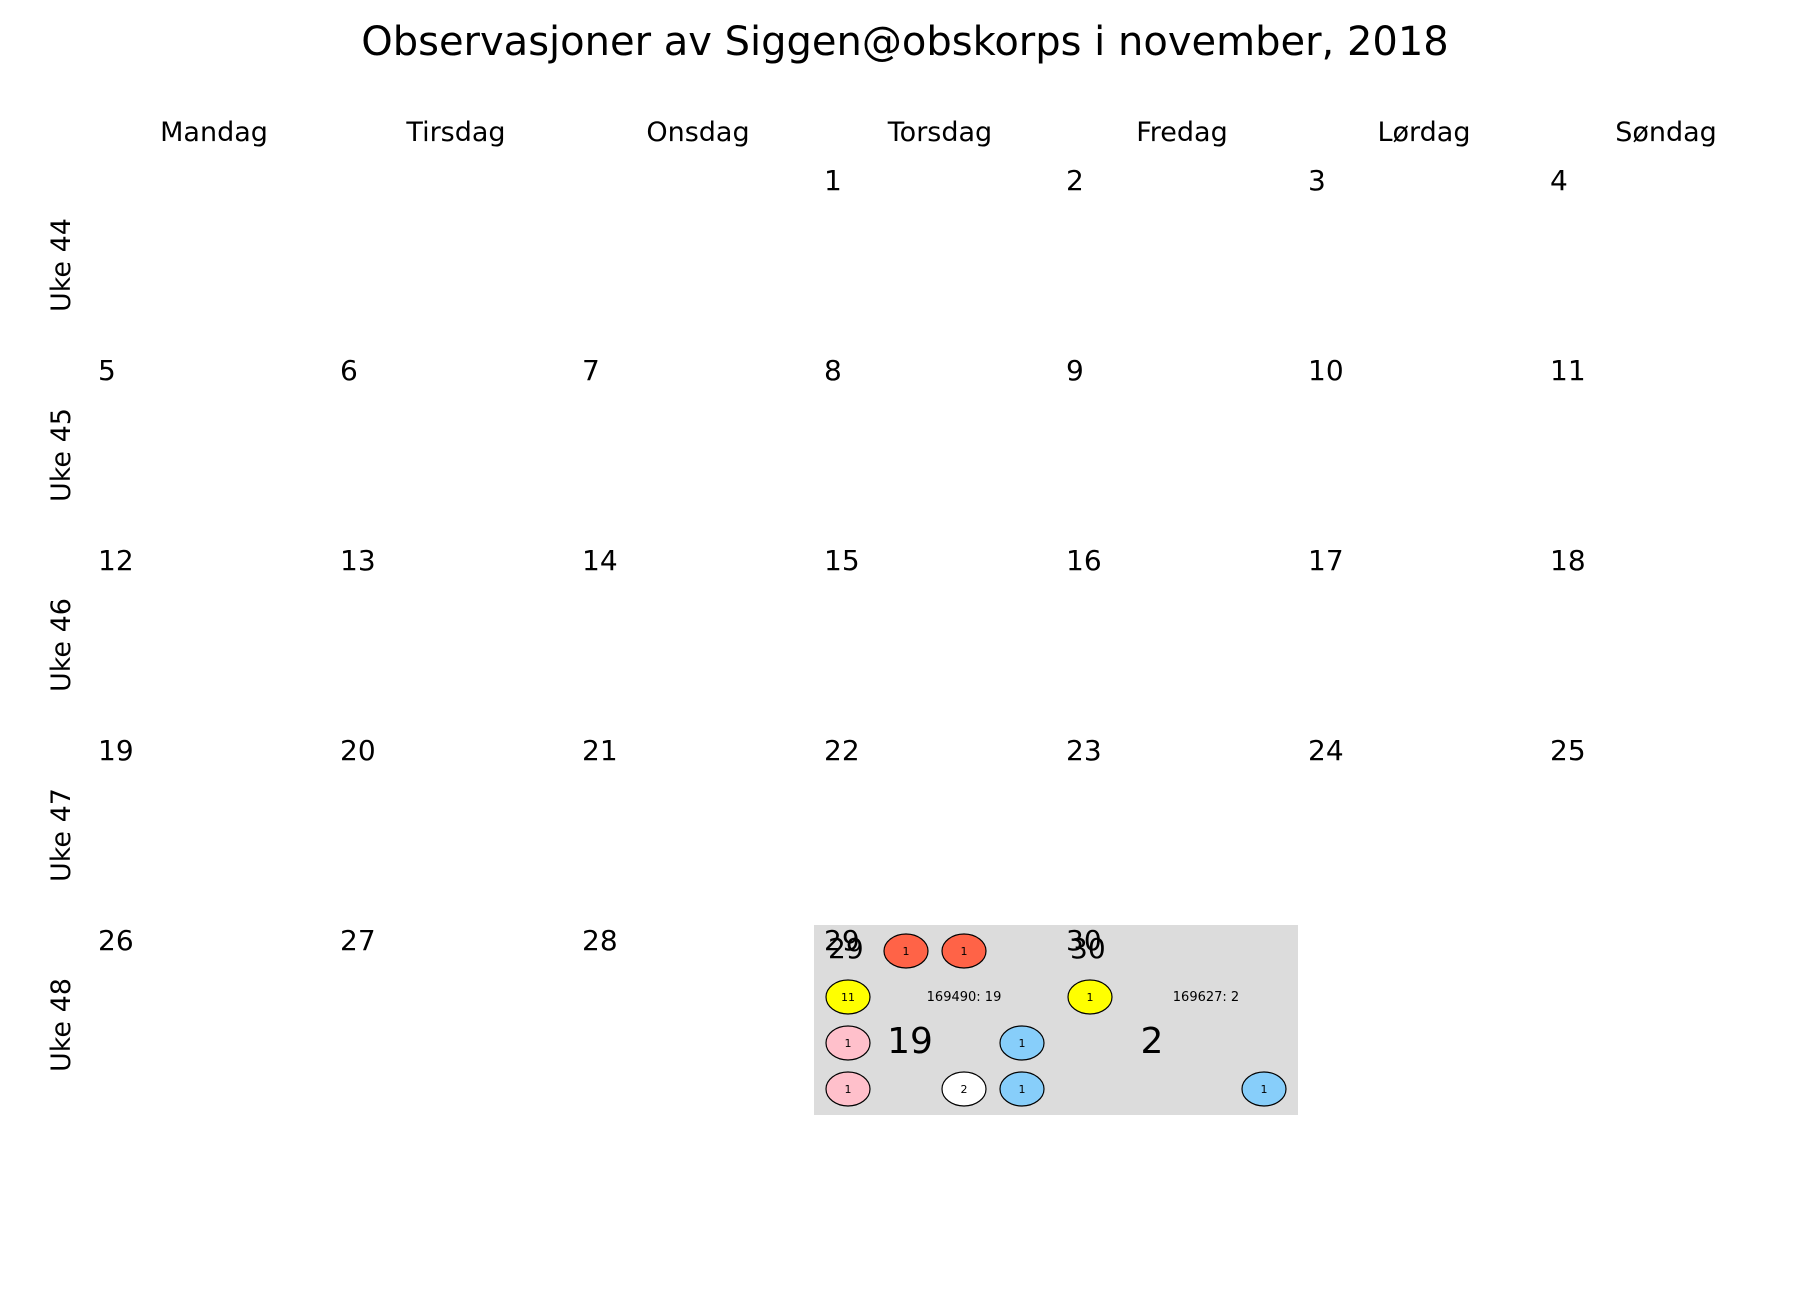 This screenshot has width=1800, height=1304. I want to click on day-number: 5, so click(107, 370).